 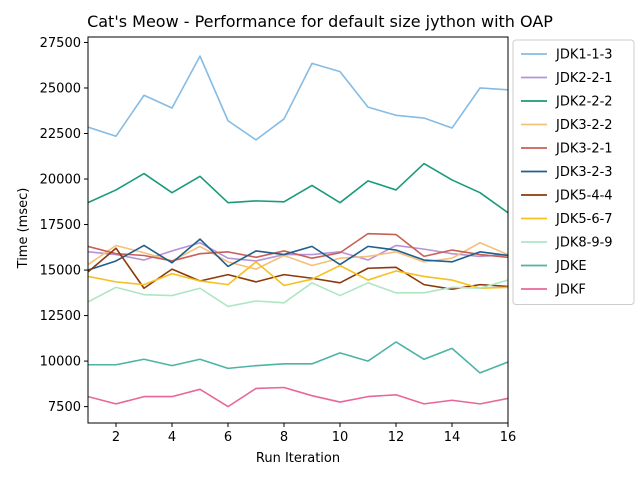 What do you see at coordinates (298, 458) in the screenshot?
I see `x-axis-label: Run Iteration` at bounding box center [298, 458].